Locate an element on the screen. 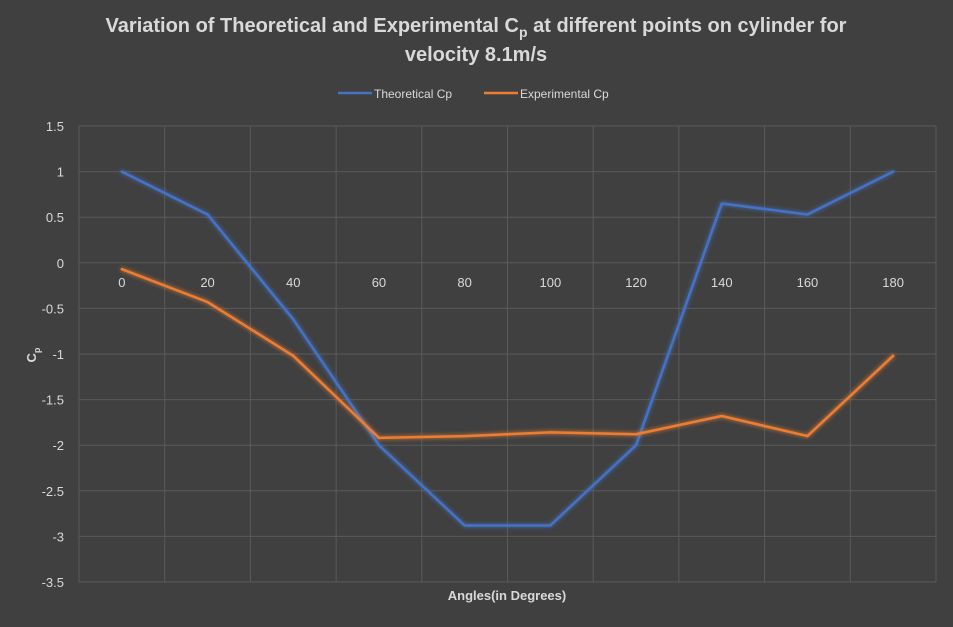  y-tick-label: 1.5 is located at coordinates (55, 126).